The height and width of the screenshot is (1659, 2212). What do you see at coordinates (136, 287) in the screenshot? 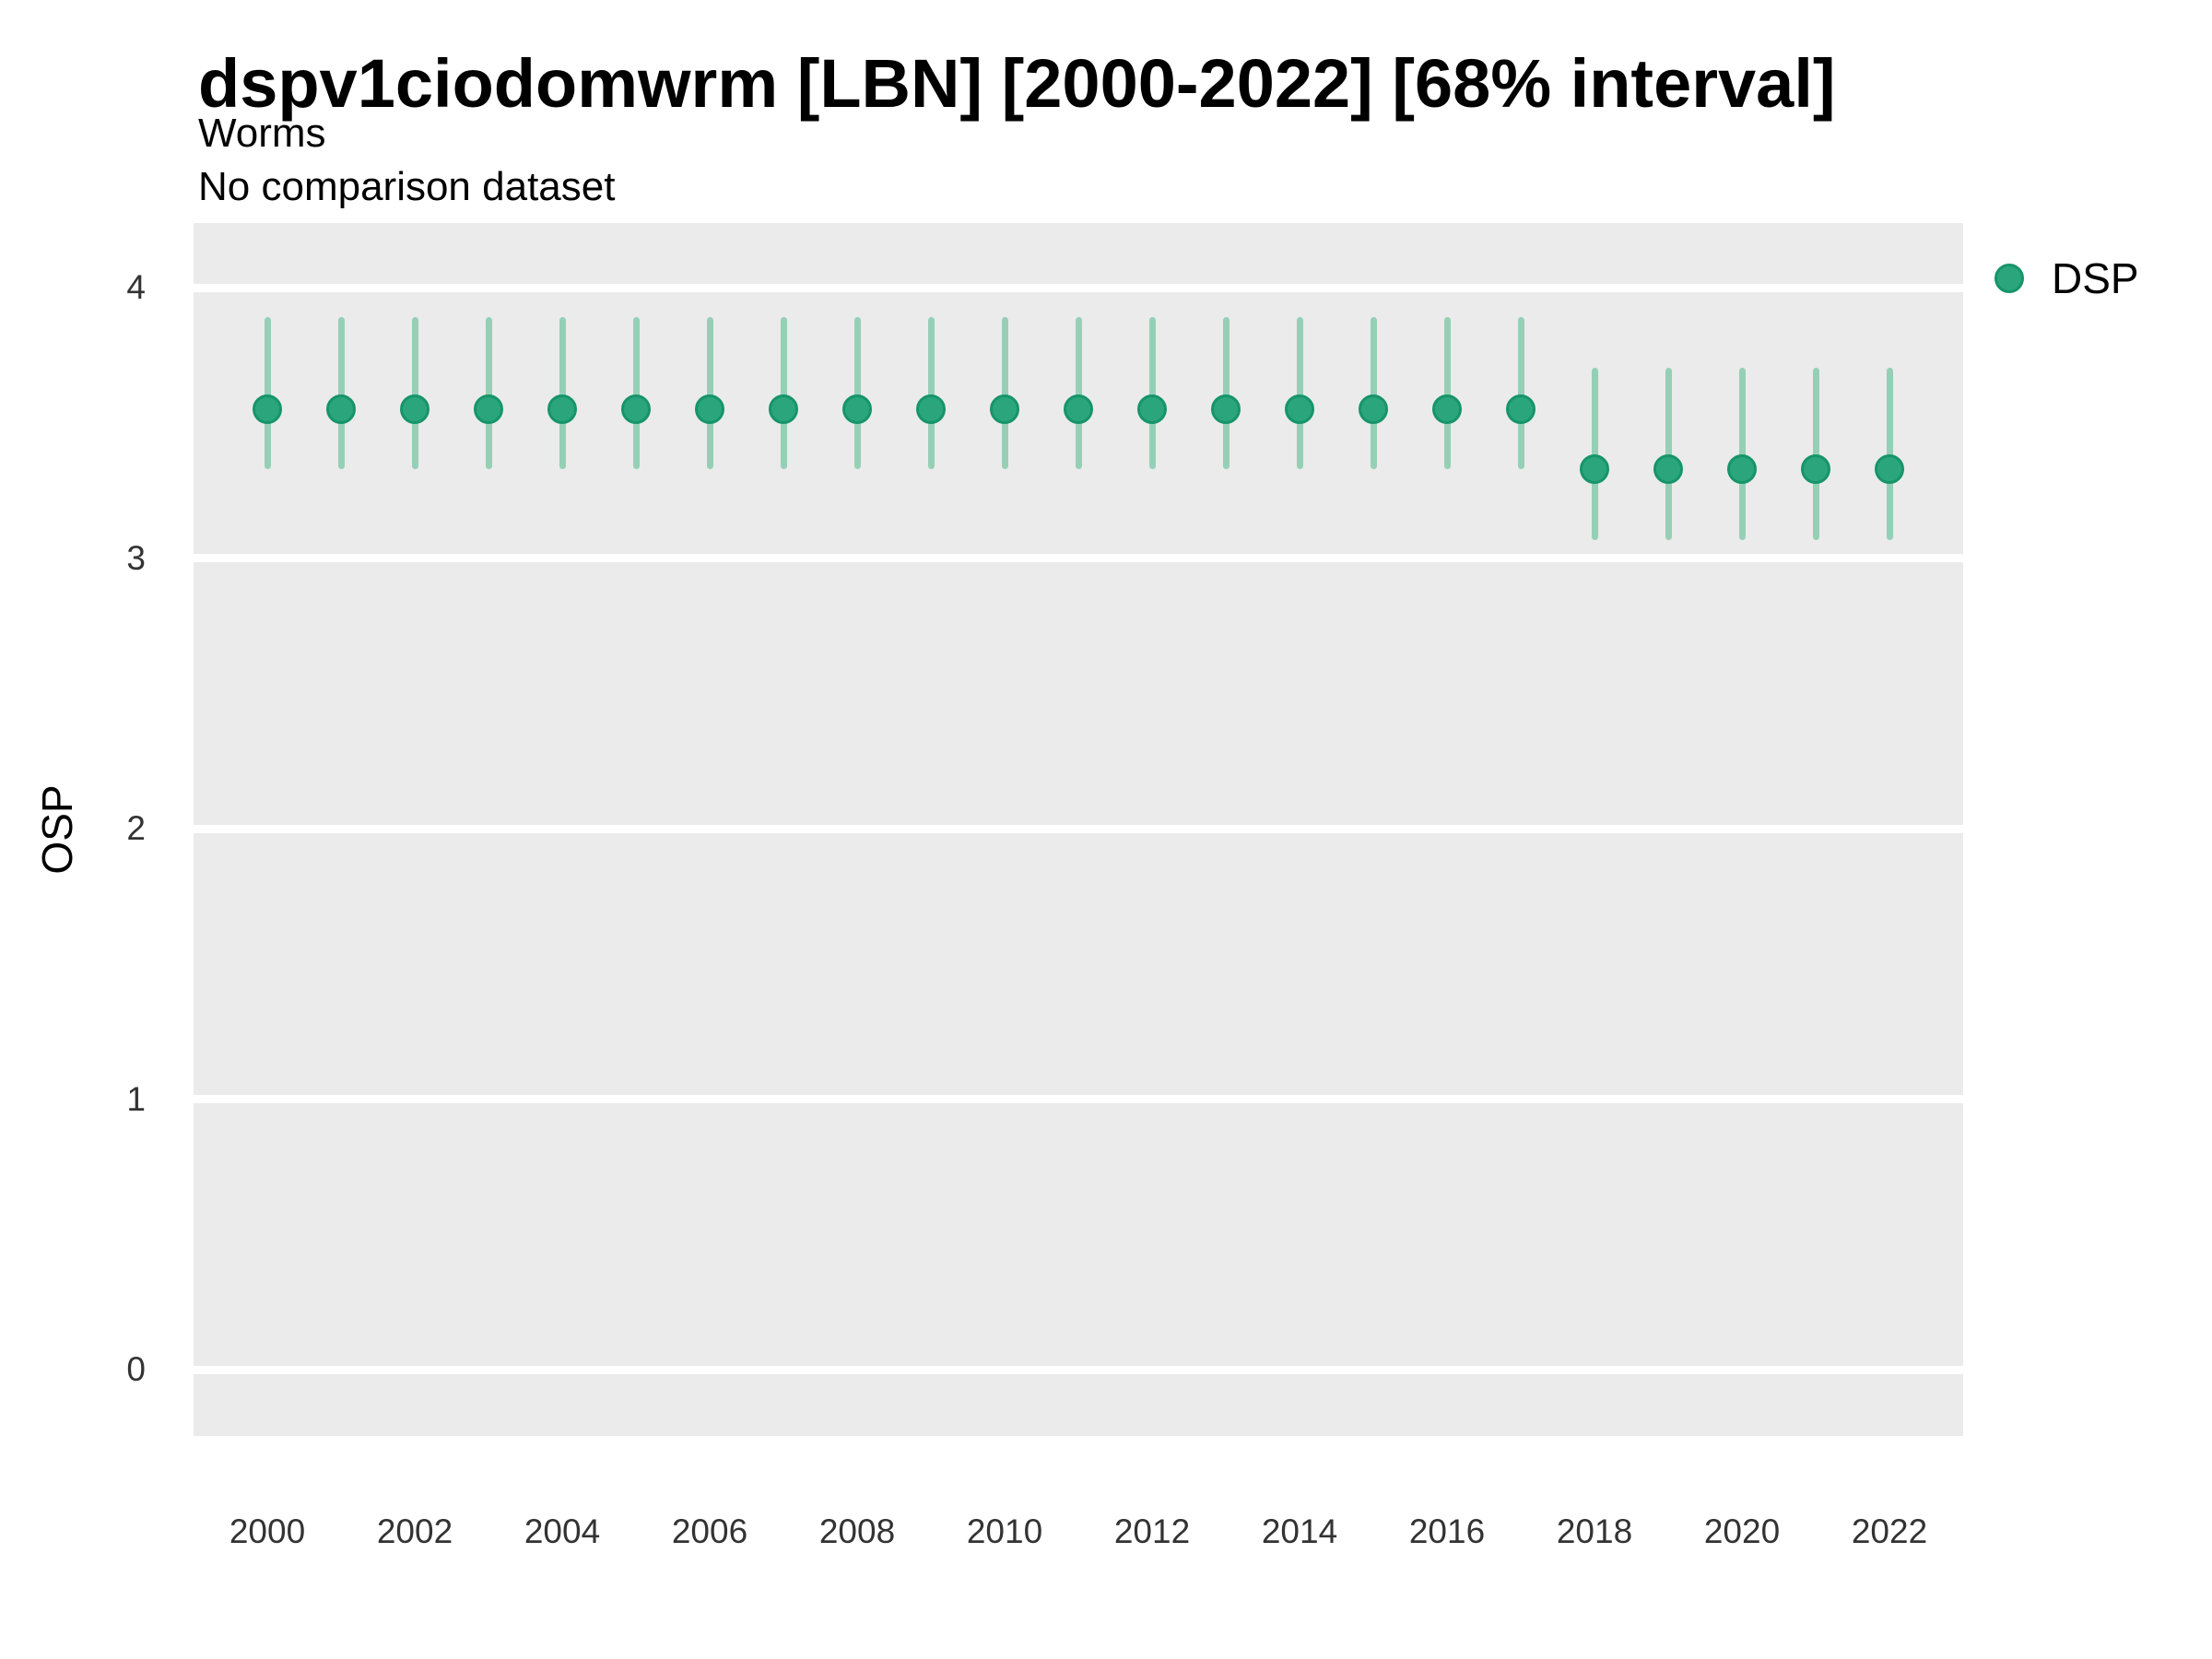
I see `y-tick-label: 4` at bounding box center [136, 287].